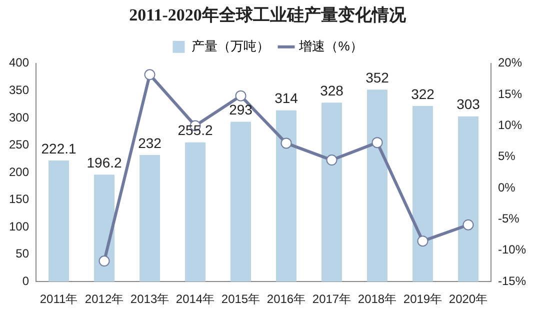 The height and width of the screenshot is (336, 535). I want to click on data-label: 322, so click(423, 94).